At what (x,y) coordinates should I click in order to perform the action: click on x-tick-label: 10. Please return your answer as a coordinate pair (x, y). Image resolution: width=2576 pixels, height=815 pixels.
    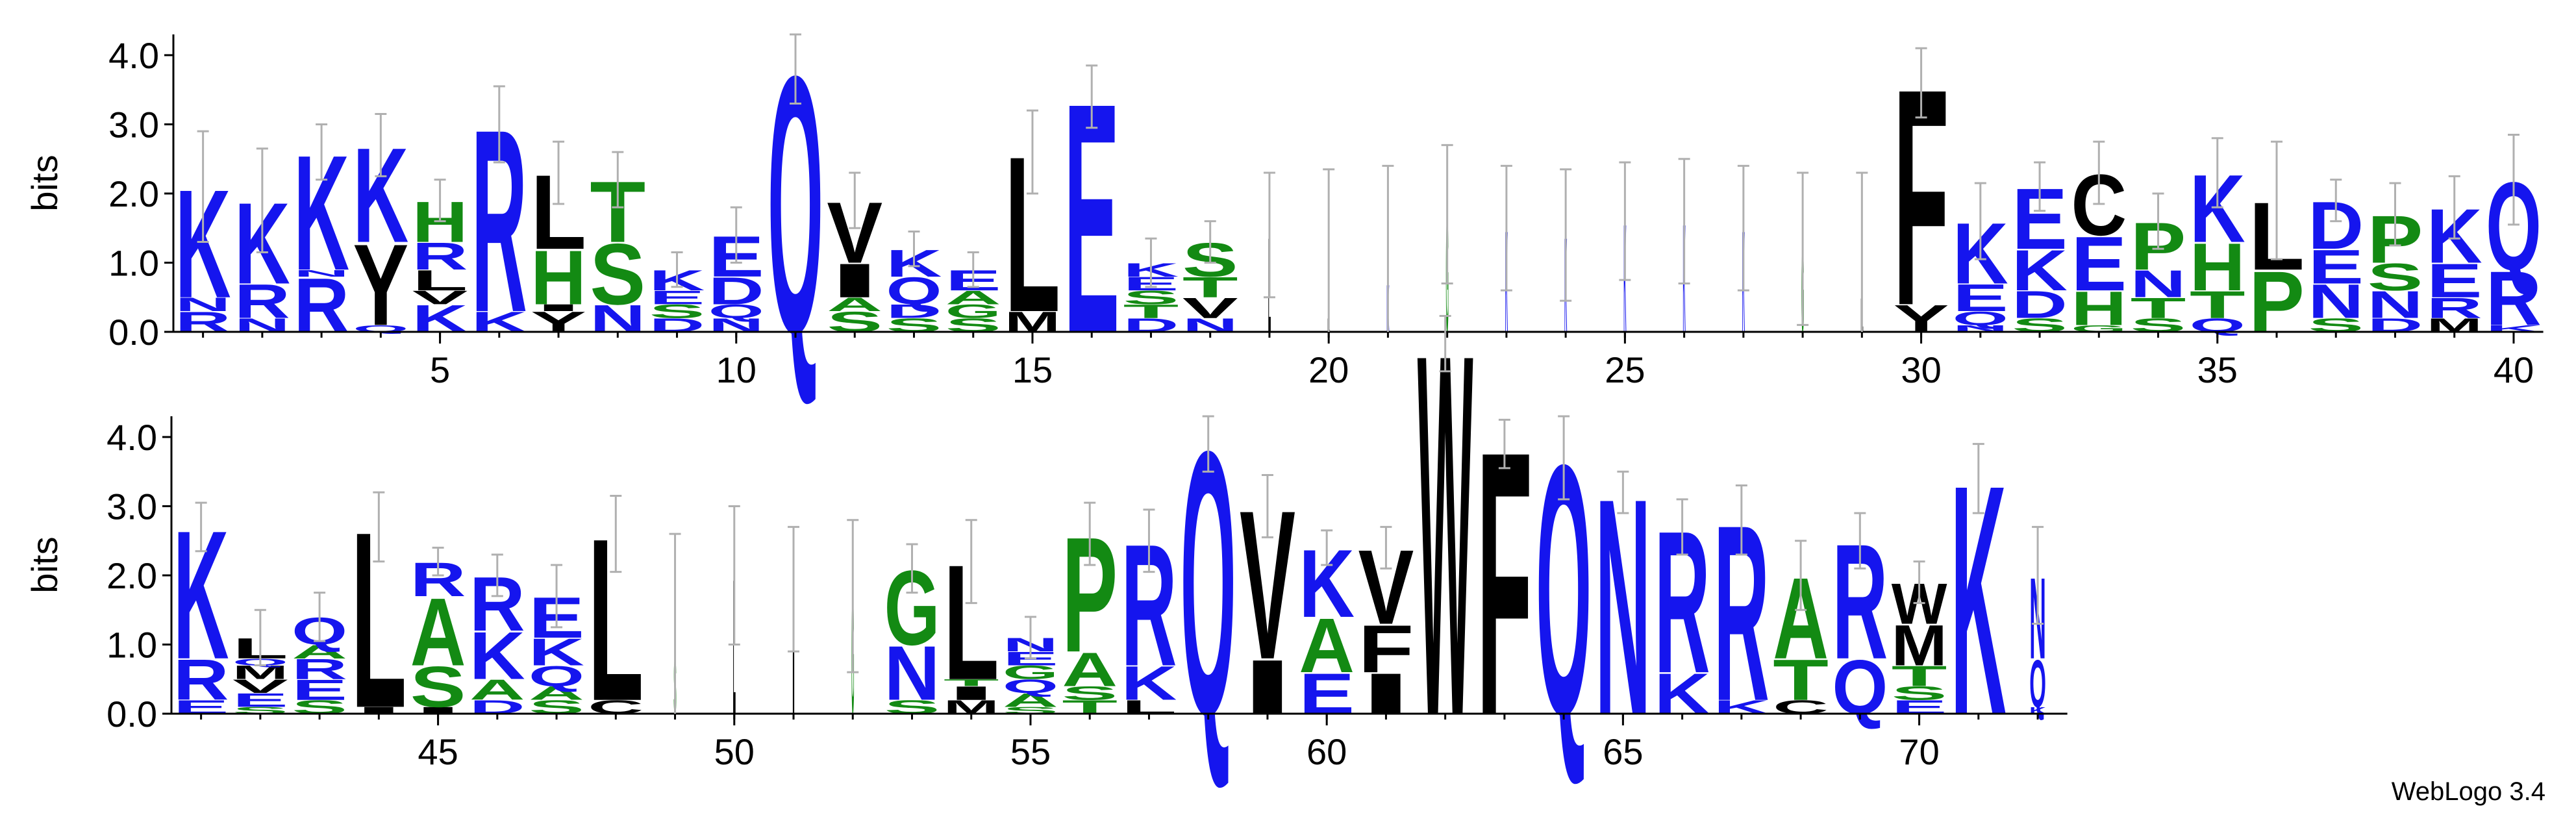
    Looking at the image, I should click on (736, 369).